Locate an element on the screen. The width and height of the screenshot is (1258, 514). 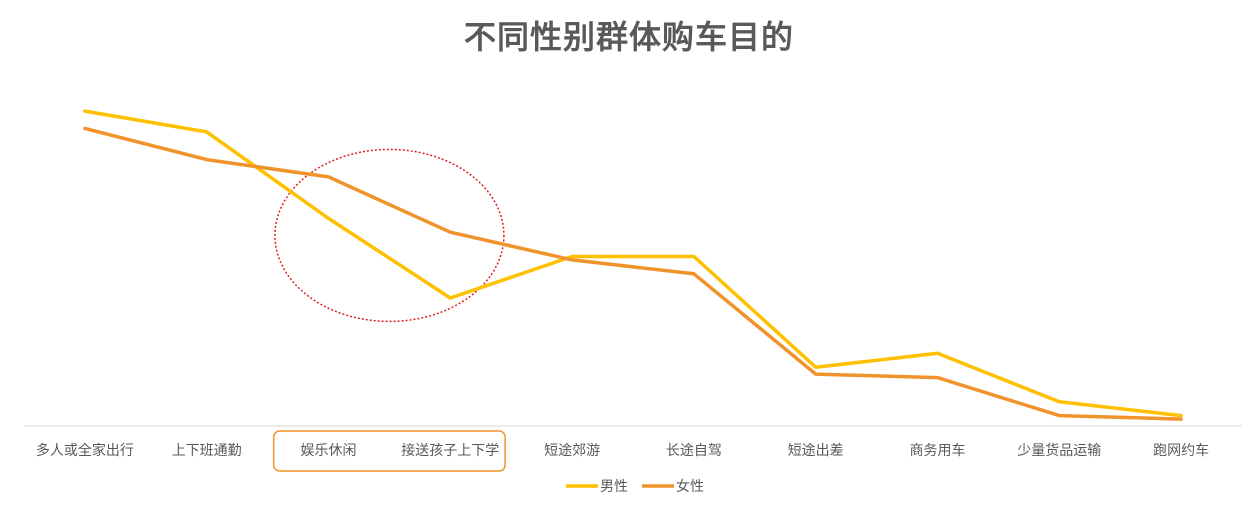
x-tick-label: 接送孩子上下学 is located at coordinates (450, 450).